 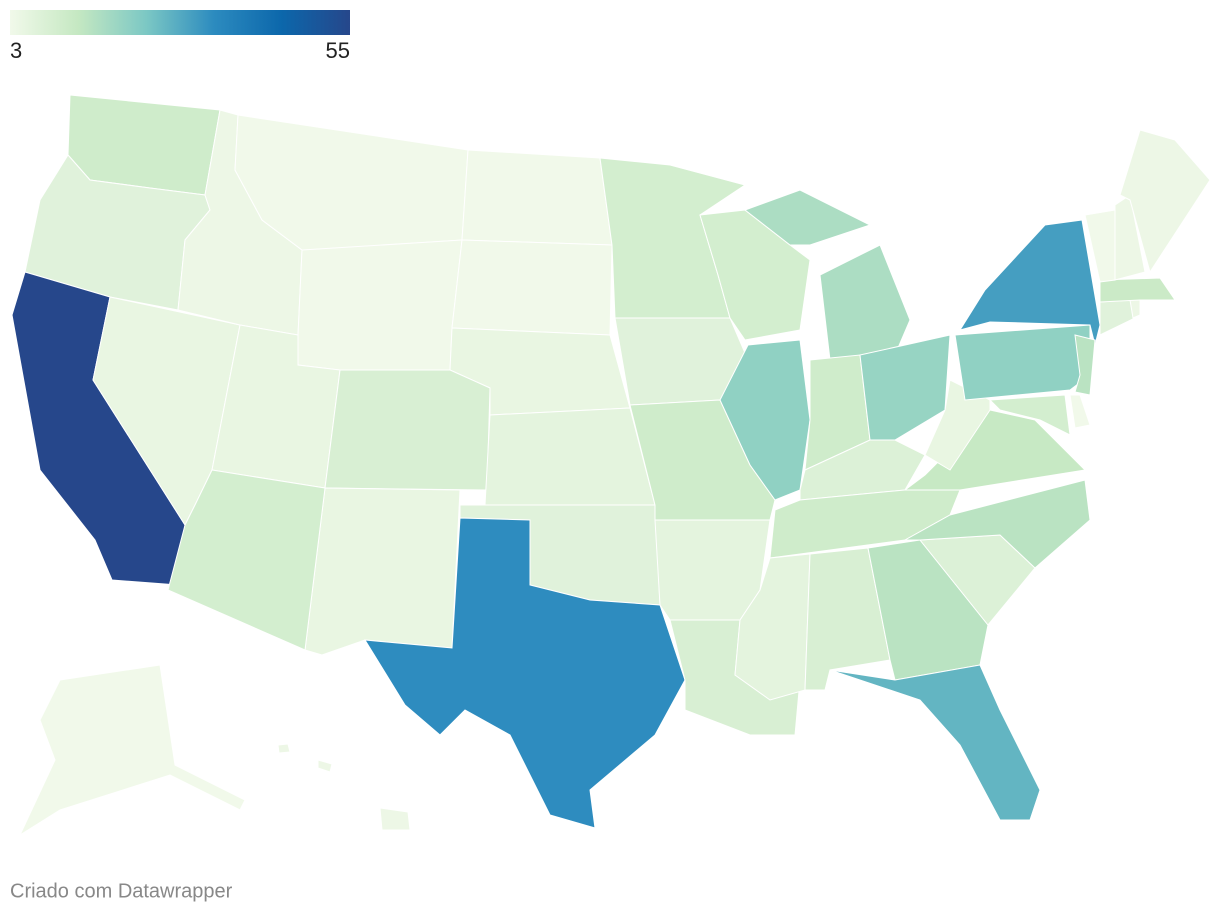 What do you see at coordinates (180, 22) in the screenshot?
I see `legend-gradient` at bounding box center [180, 22].